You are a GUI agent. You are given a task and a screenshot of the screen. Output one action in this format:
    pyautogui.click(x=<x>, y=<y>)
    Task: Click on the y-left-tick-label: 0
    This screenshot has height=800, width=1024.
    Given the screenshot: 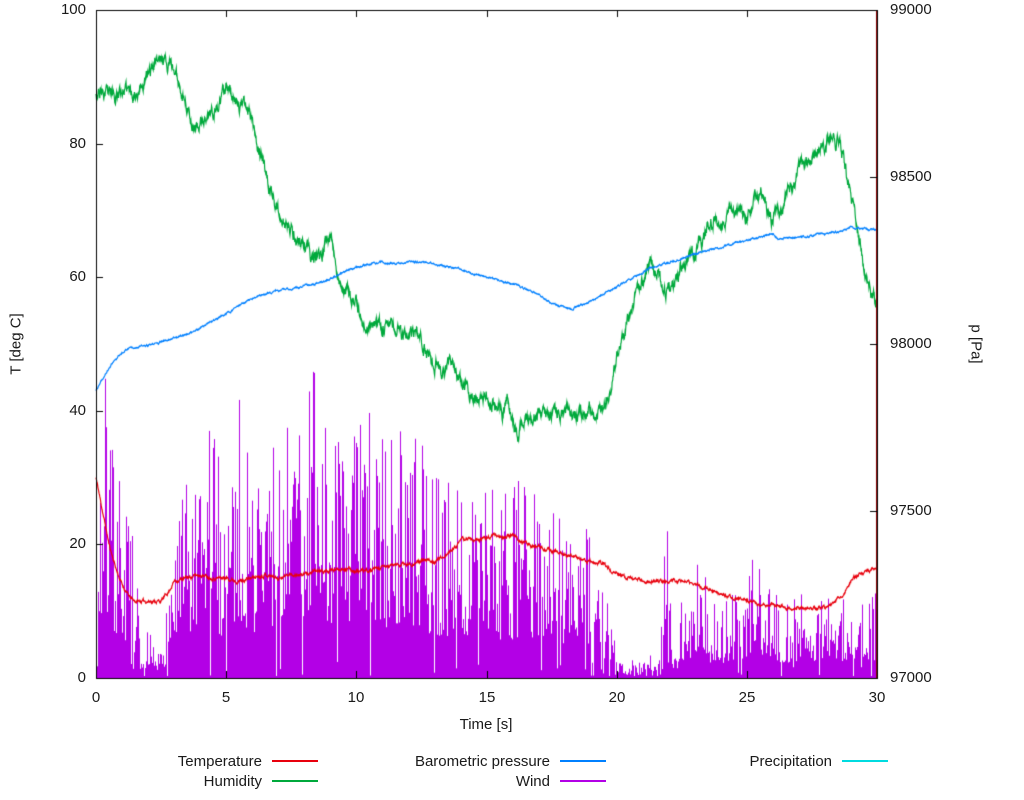 What is the action you would take?
    pyautogui.click(x=81, y=677)
    